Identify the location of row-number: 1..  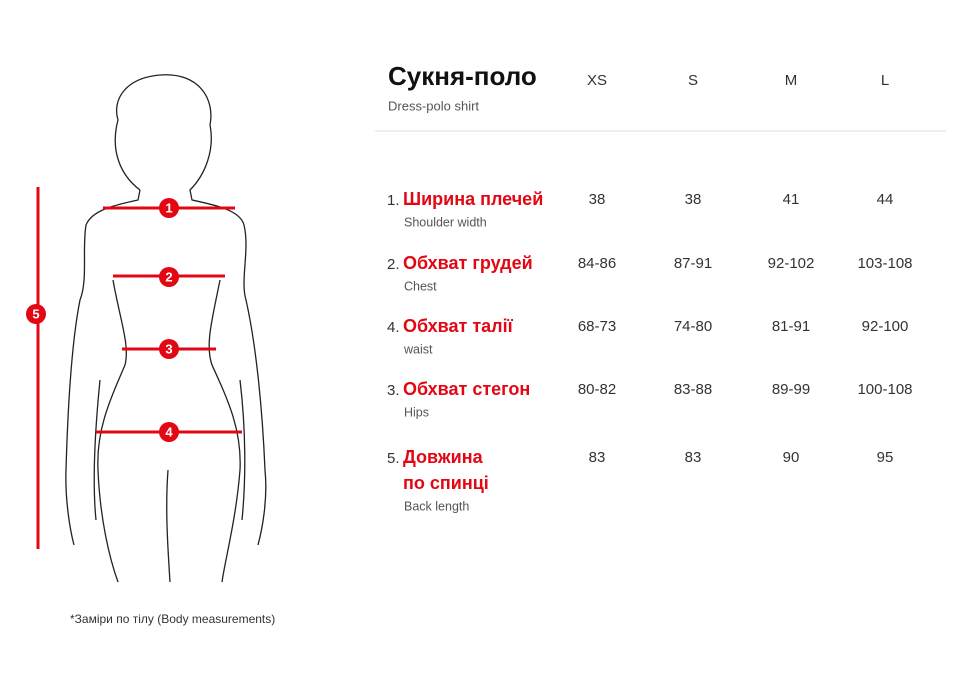
(393, 200).